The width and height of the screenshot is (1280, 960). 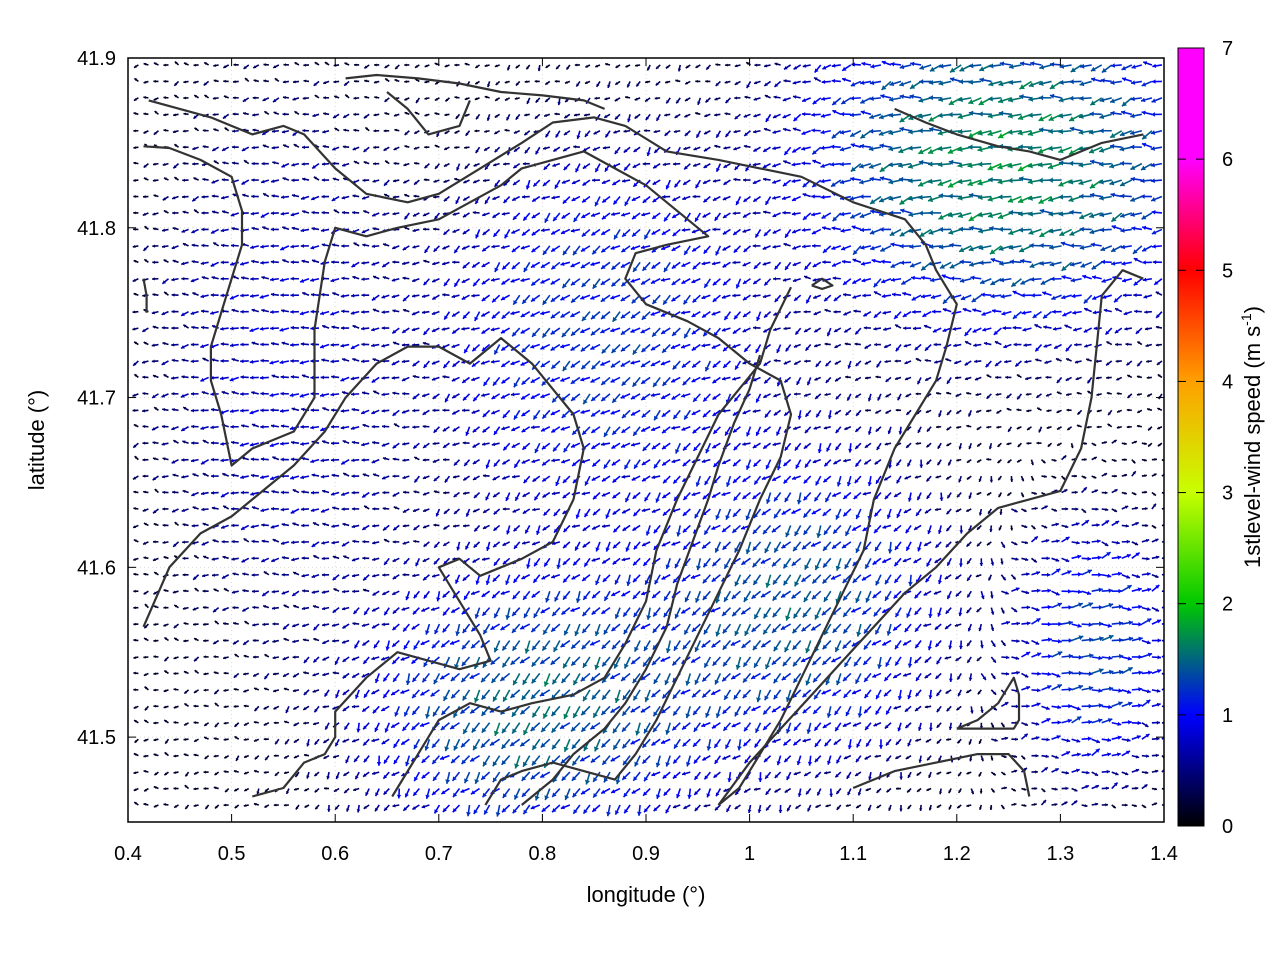 What do you see at coordinates (957, 854) in the screenshot?
I see `x-tick-label: 1.2` at bounding box center [957, 854].